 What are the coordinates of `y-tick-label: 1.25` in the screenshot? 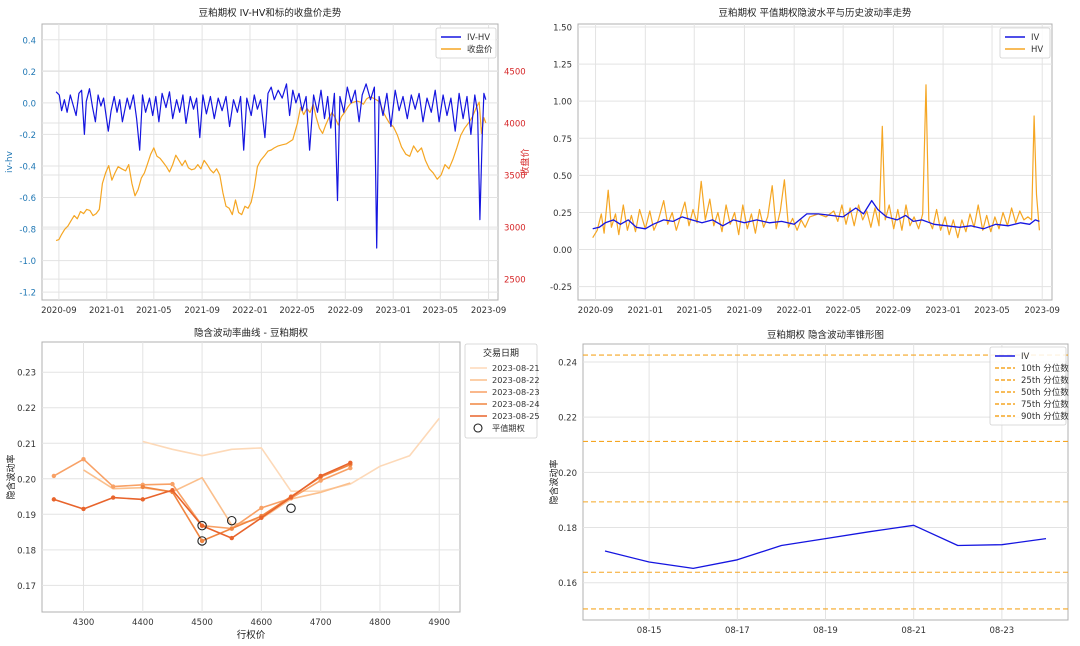 It's located at (562, 66).